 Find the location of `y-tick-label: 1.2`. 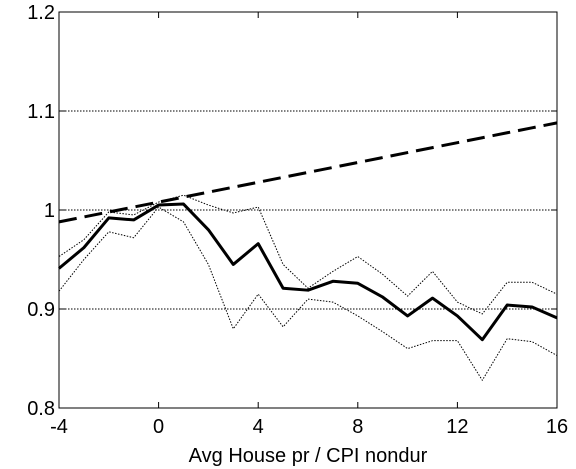

y-tick-label: 1.2 is located at coordinates (41, 13).